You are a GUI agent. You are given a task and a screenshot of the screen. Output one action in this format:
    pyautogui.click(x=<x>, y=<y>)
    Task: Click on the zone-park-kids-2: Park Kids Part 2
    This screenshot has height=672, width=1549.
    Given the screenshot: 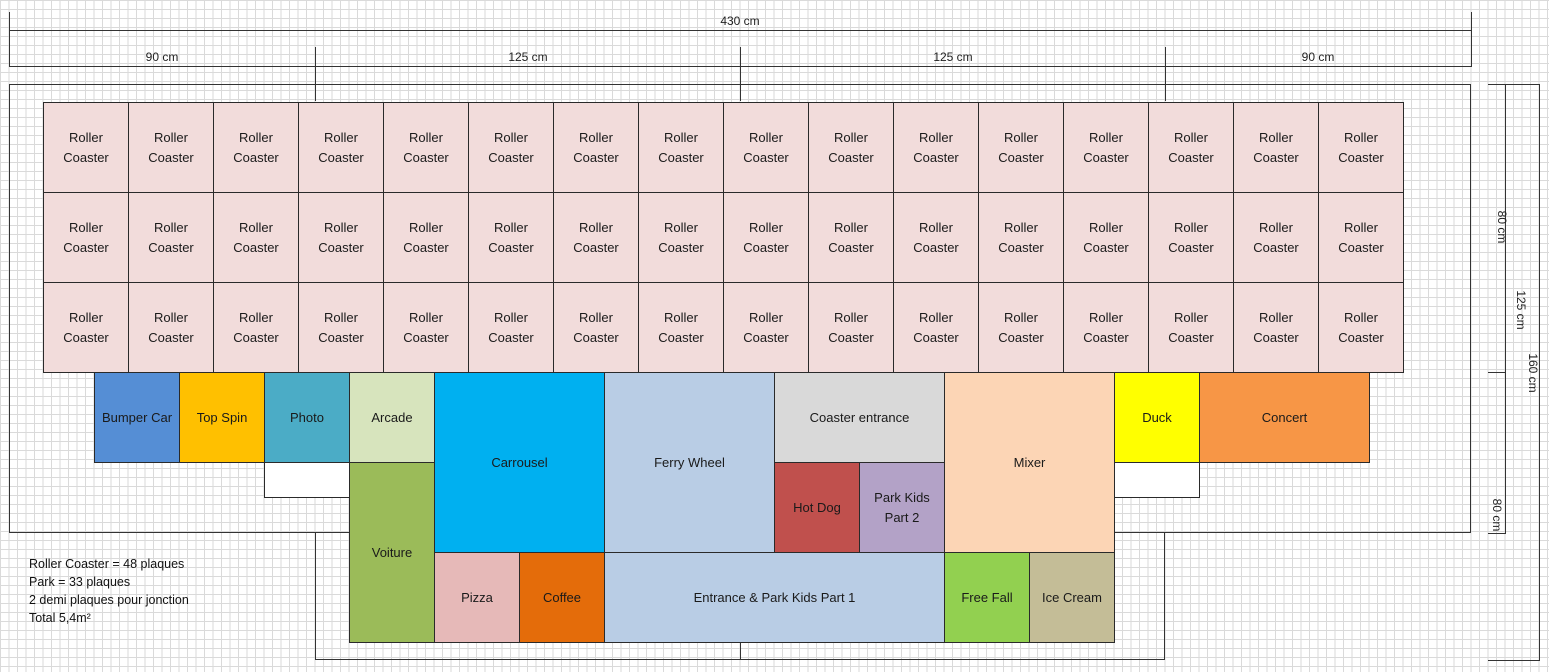 What is the action you would take?
    pyautogui.click(x=902, y=507)
    